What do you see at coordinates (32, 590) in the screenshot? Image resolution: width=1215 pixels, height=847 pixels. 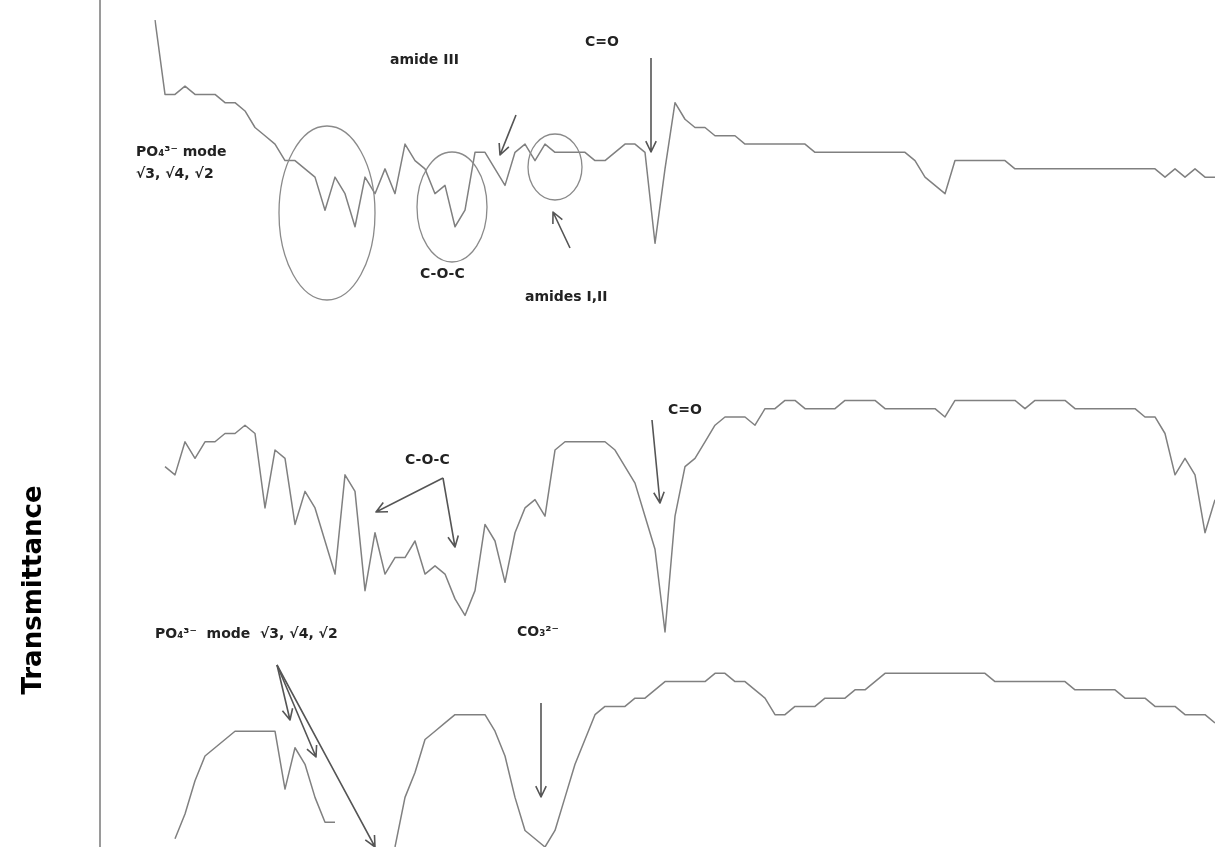 I see `y-axis-title: Transmittance` at bounding box center [32, 590].